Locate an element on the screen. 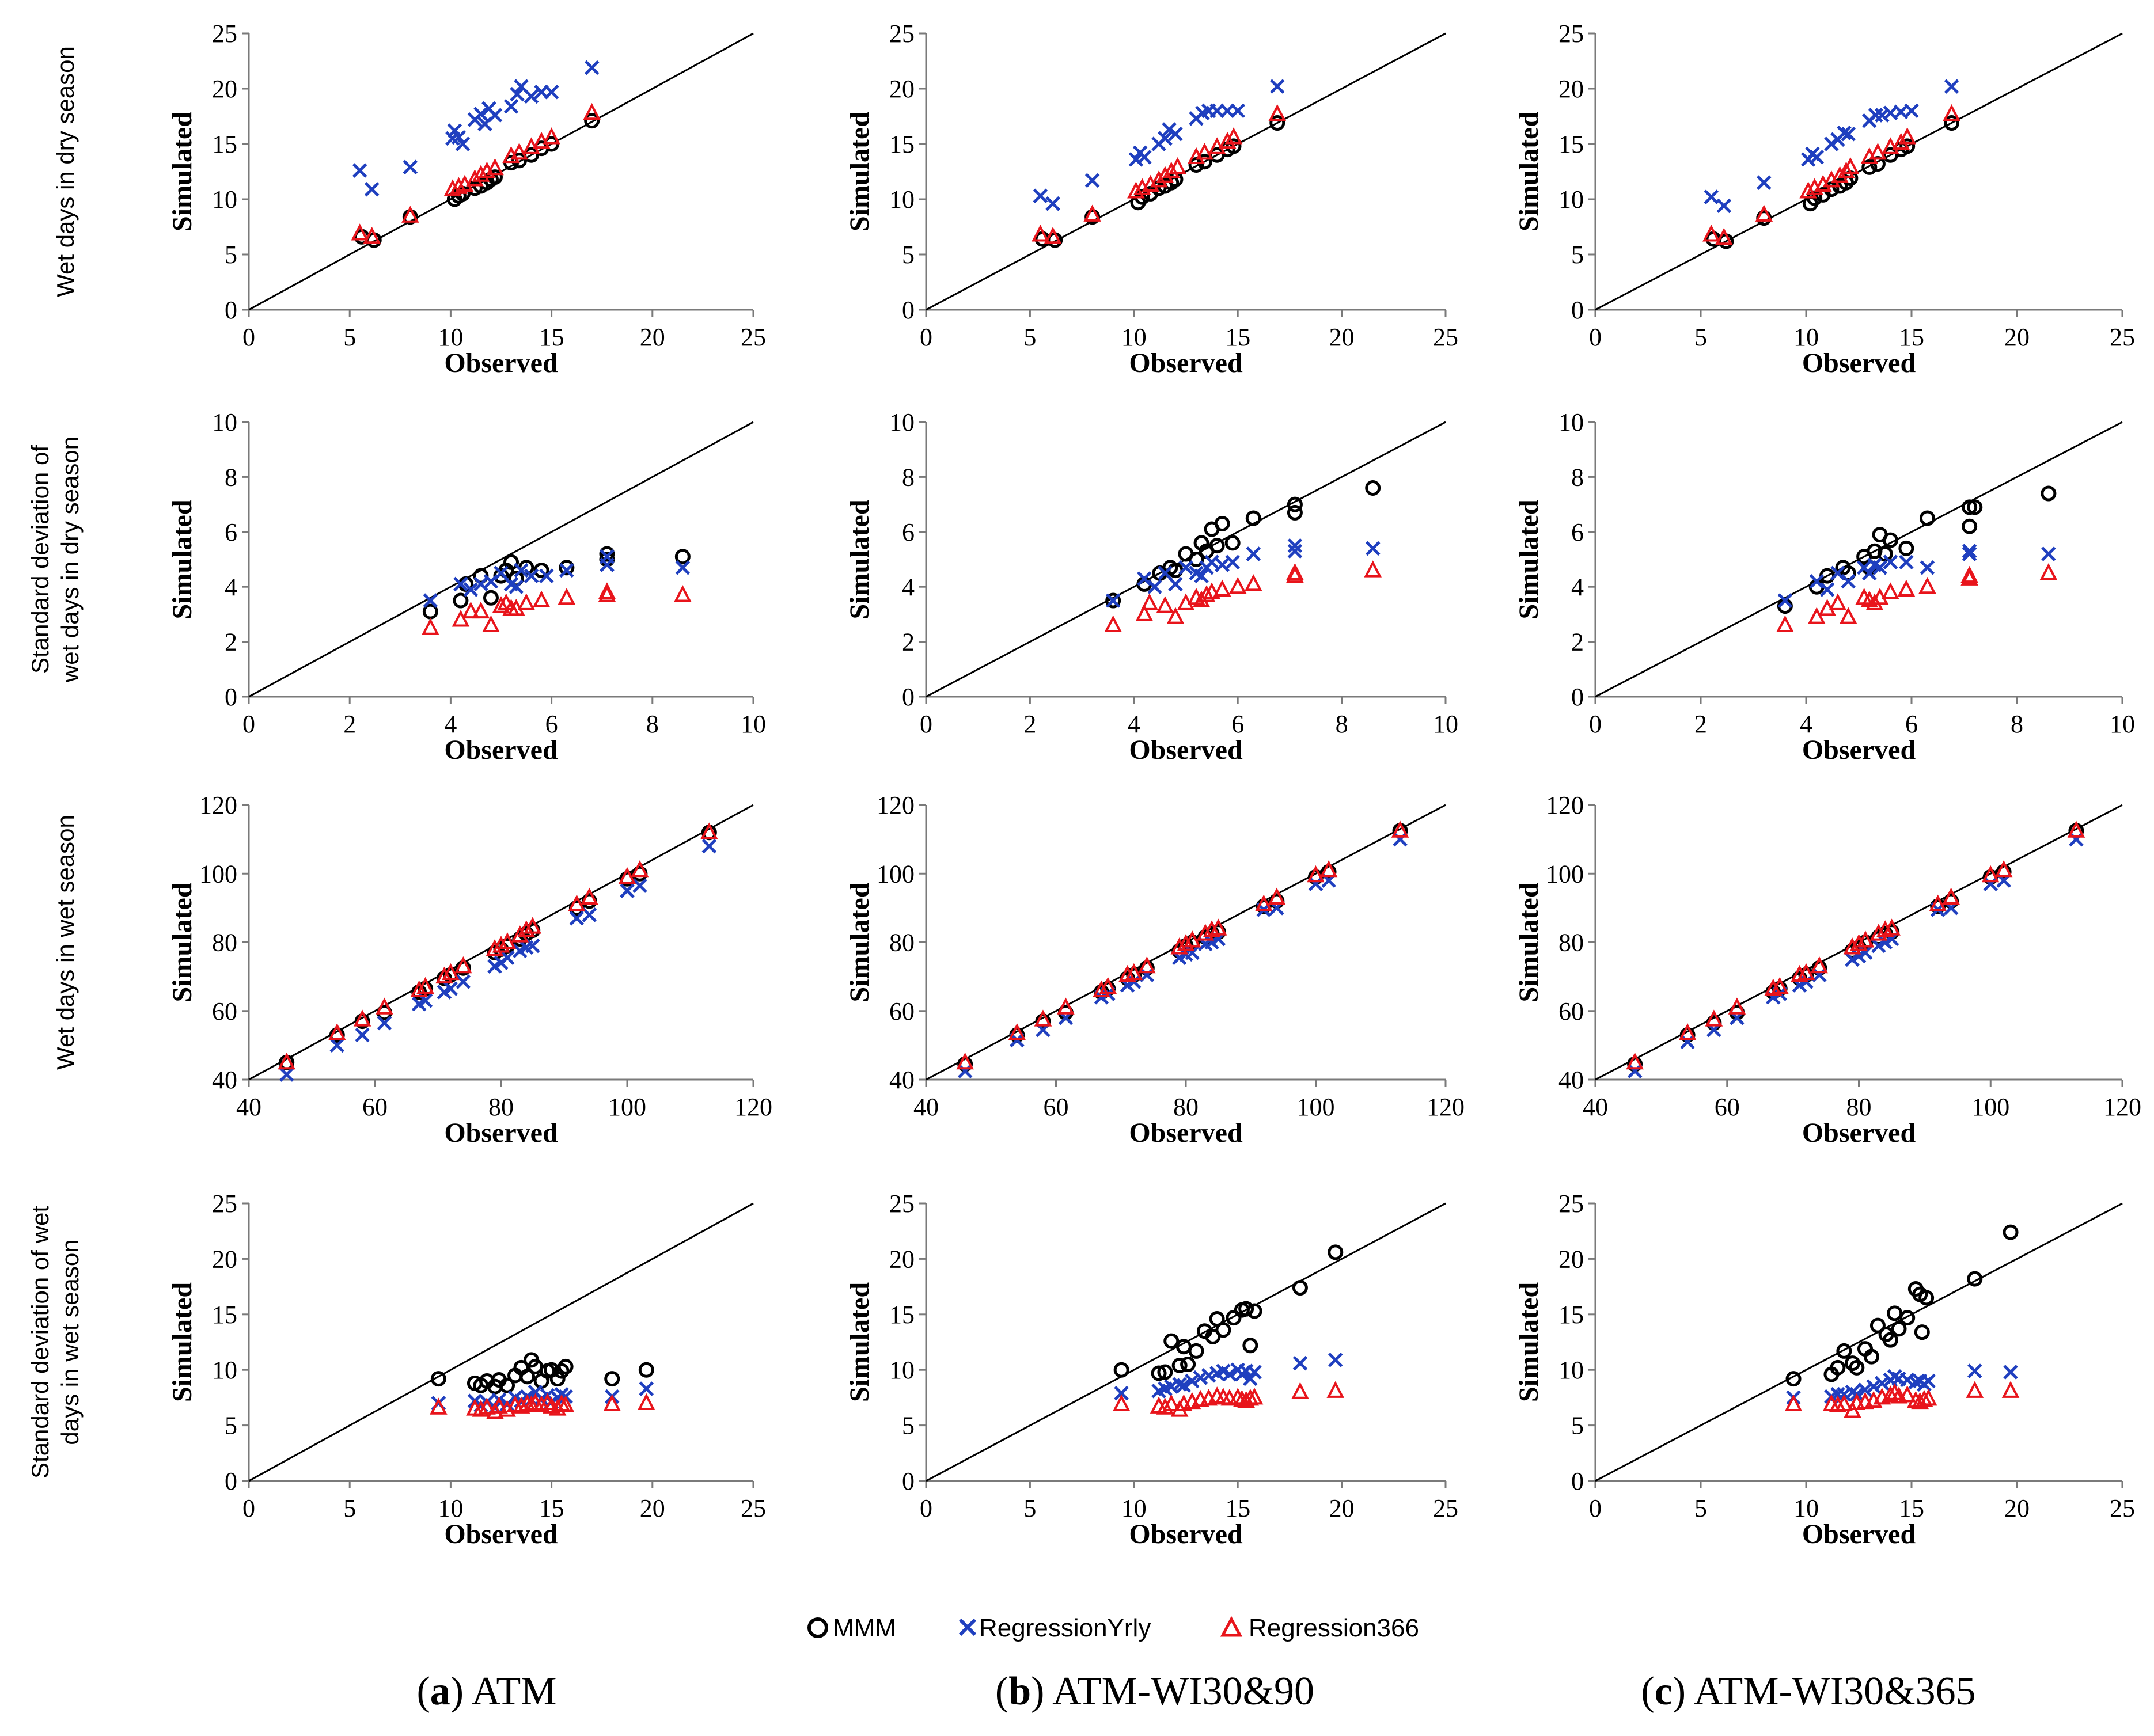 The height and width of the screenshot is (1736, 2154). y-tick-label: 60 is located at coordinates (1571, 1011).